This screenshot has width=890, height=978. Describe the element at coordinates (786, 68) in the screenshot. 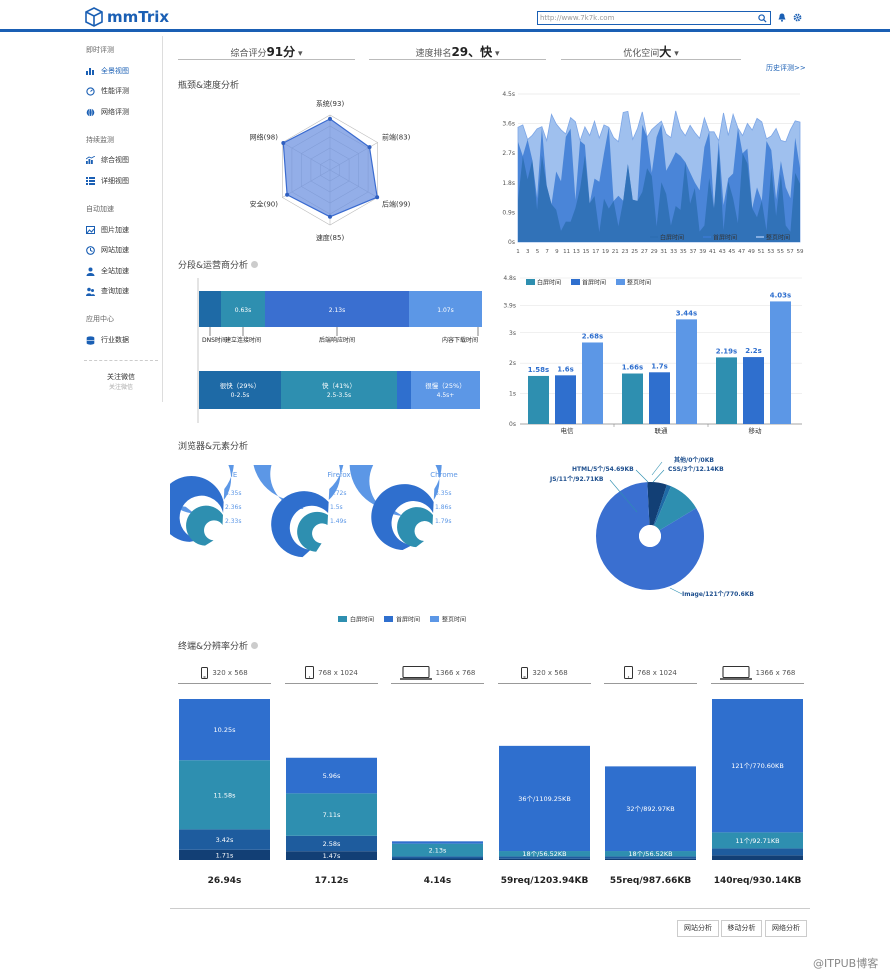

I see `history-link: 历史评测>>` at that location.